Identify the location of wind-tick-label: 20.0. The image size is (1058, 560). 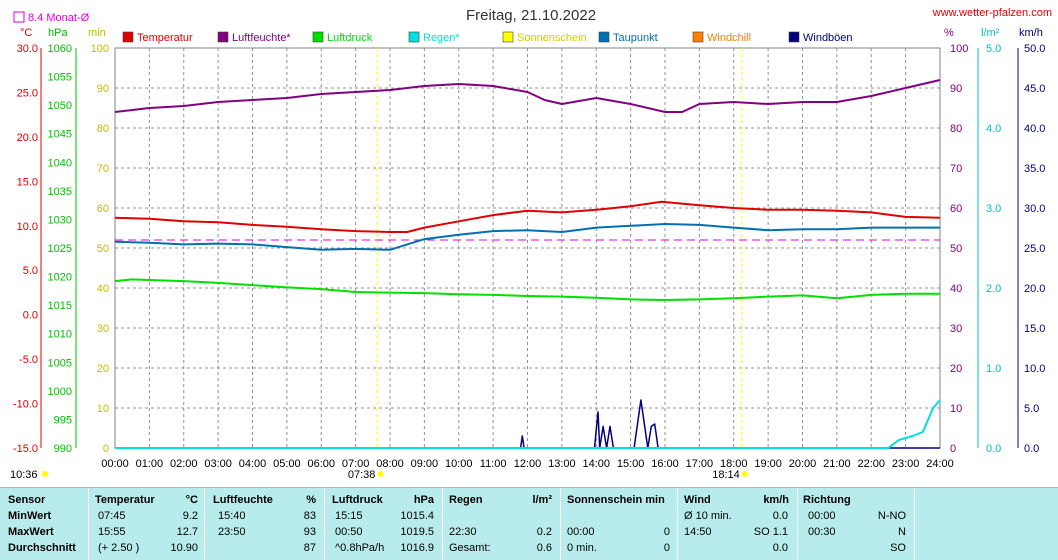
(1034, 289).